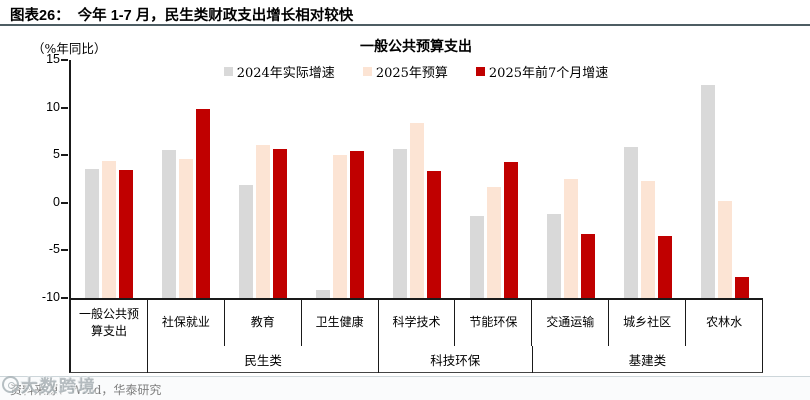 The height and width of the screenshot is (400, 810). I want to click on footer-band, so click(405, 388).